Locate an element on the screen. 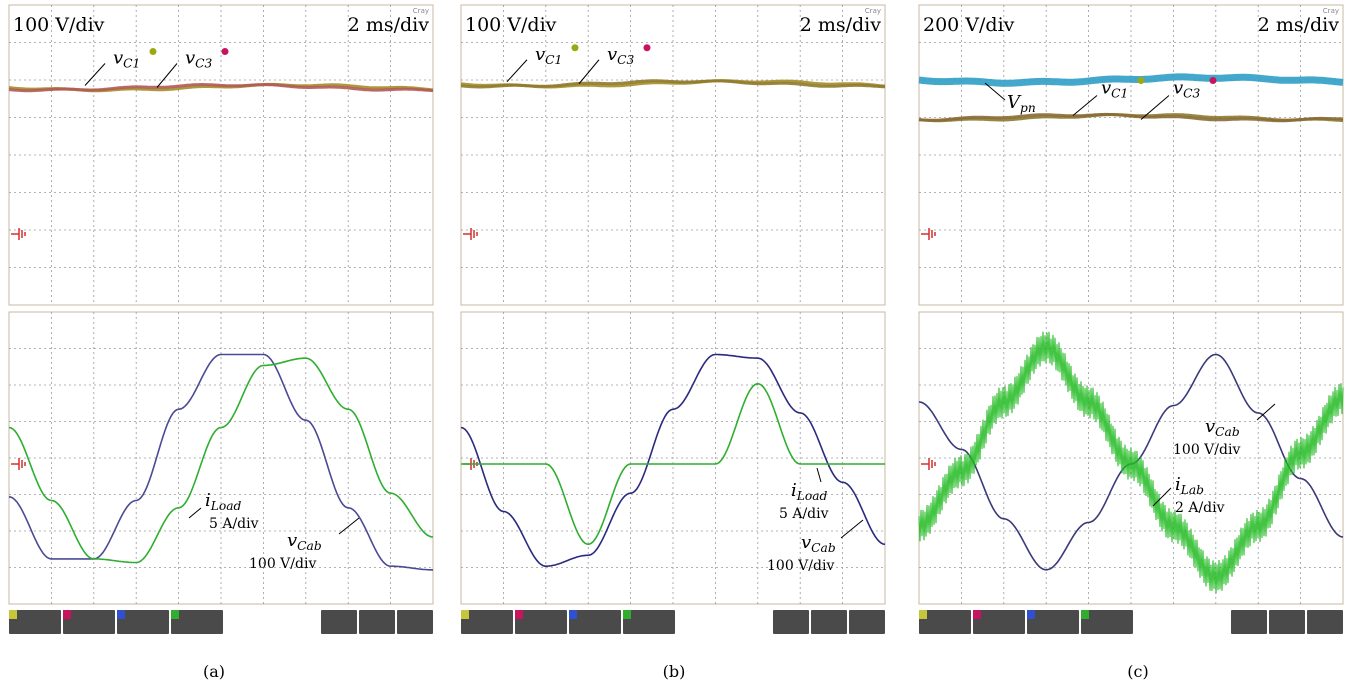  label-iLab: iLab is located at coordinates (1189, 485).